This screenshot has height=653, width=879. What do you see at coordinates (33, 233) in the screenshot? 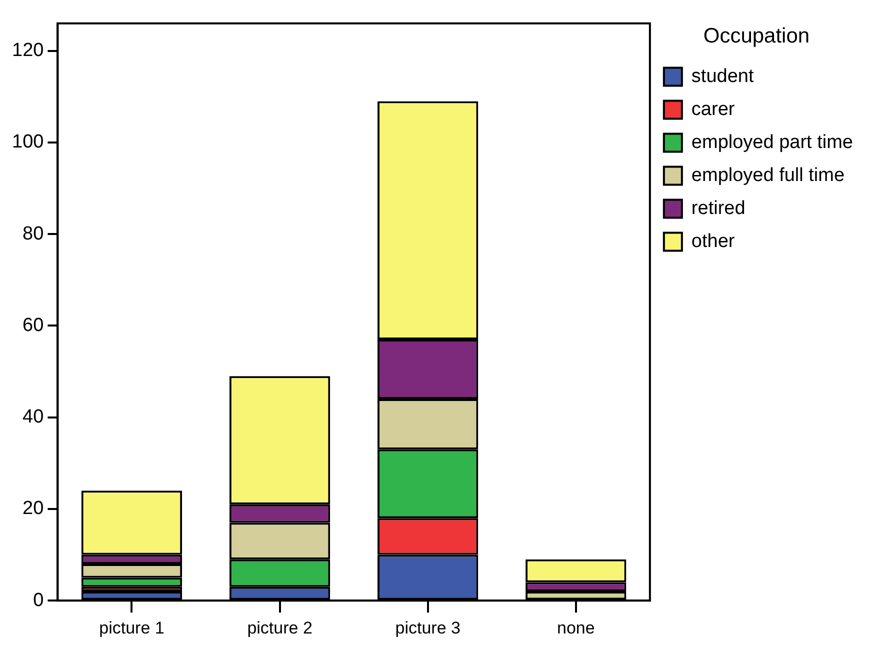
I see `y-tick-label: 80` at bounding box center [33, 233].